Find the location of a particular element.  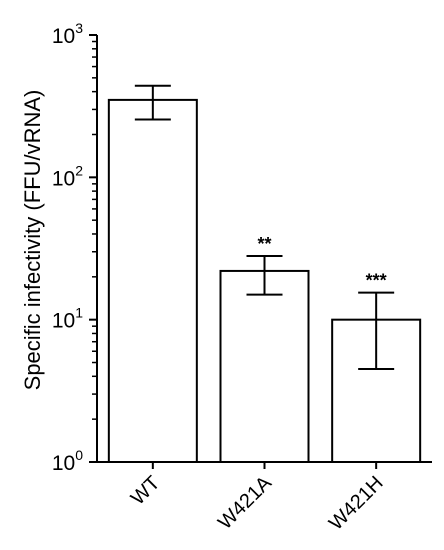

y-axis-label: Specific infectivity (FFU/vRNA) is located at coordinates (32, 240).